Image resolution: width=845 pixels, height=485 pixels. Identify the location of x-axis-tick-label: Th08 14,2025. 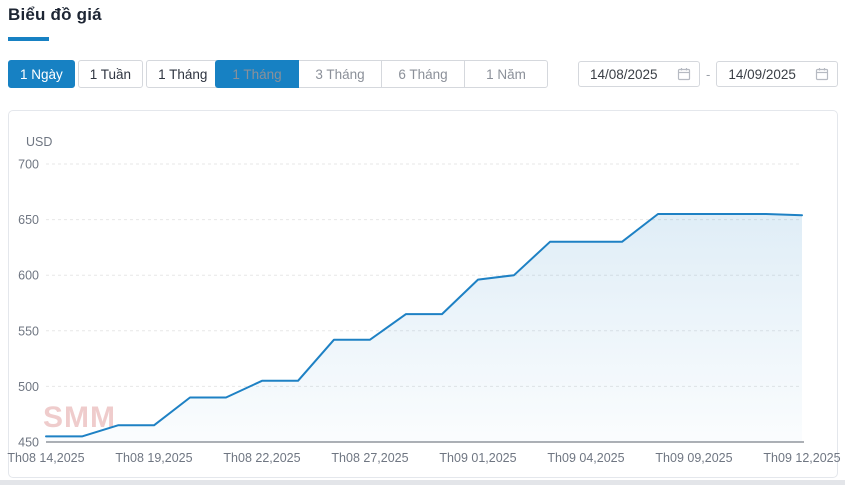
(45, 458).